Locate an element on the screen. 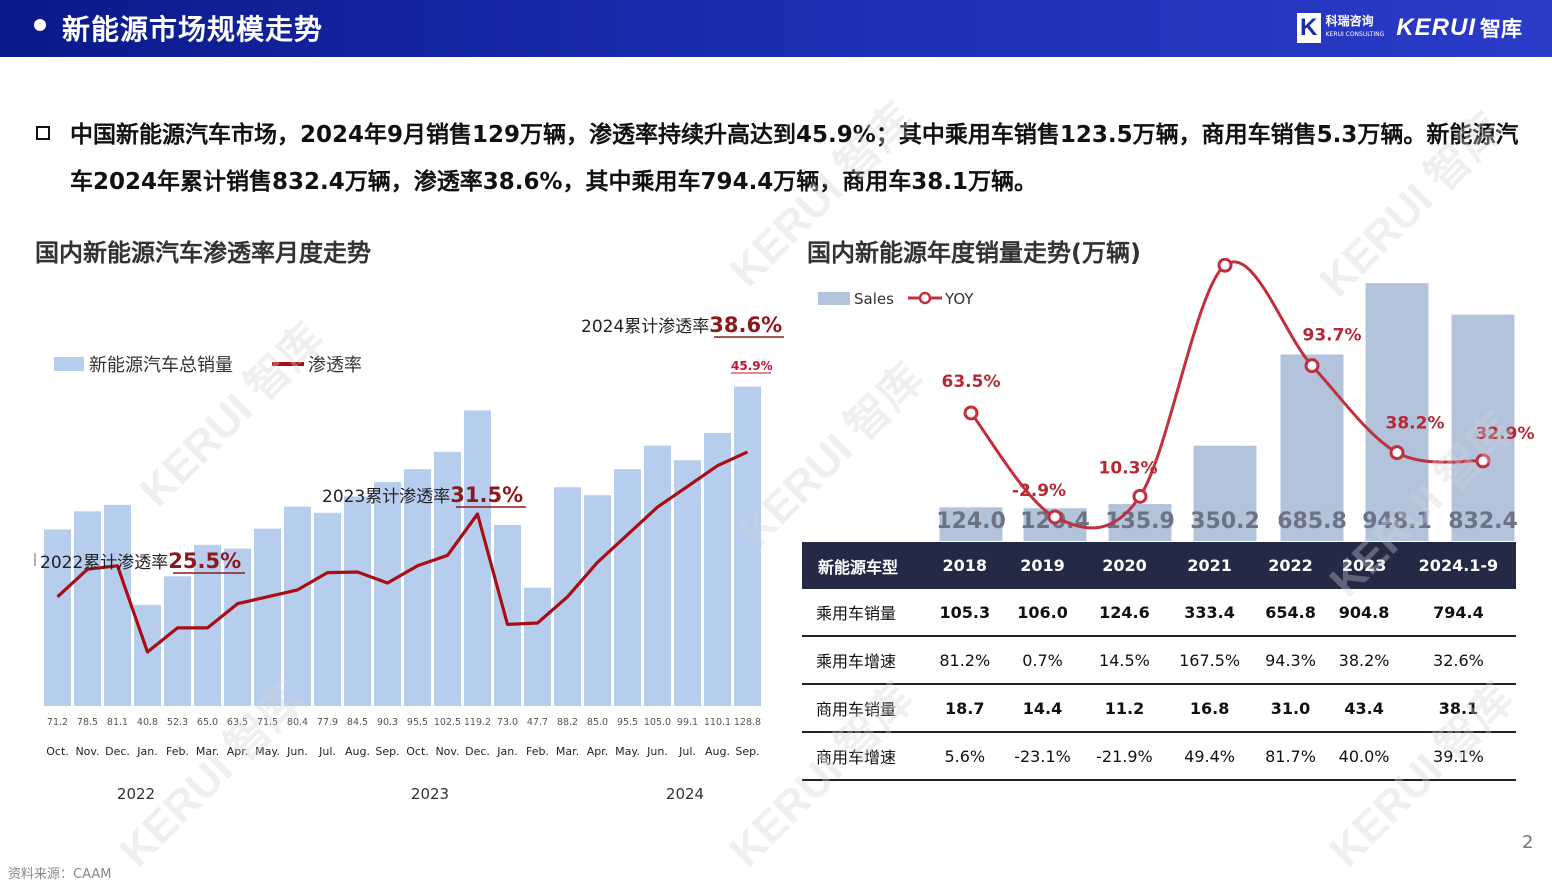  legend-sales-swatch is located at coordinates (834, 298).